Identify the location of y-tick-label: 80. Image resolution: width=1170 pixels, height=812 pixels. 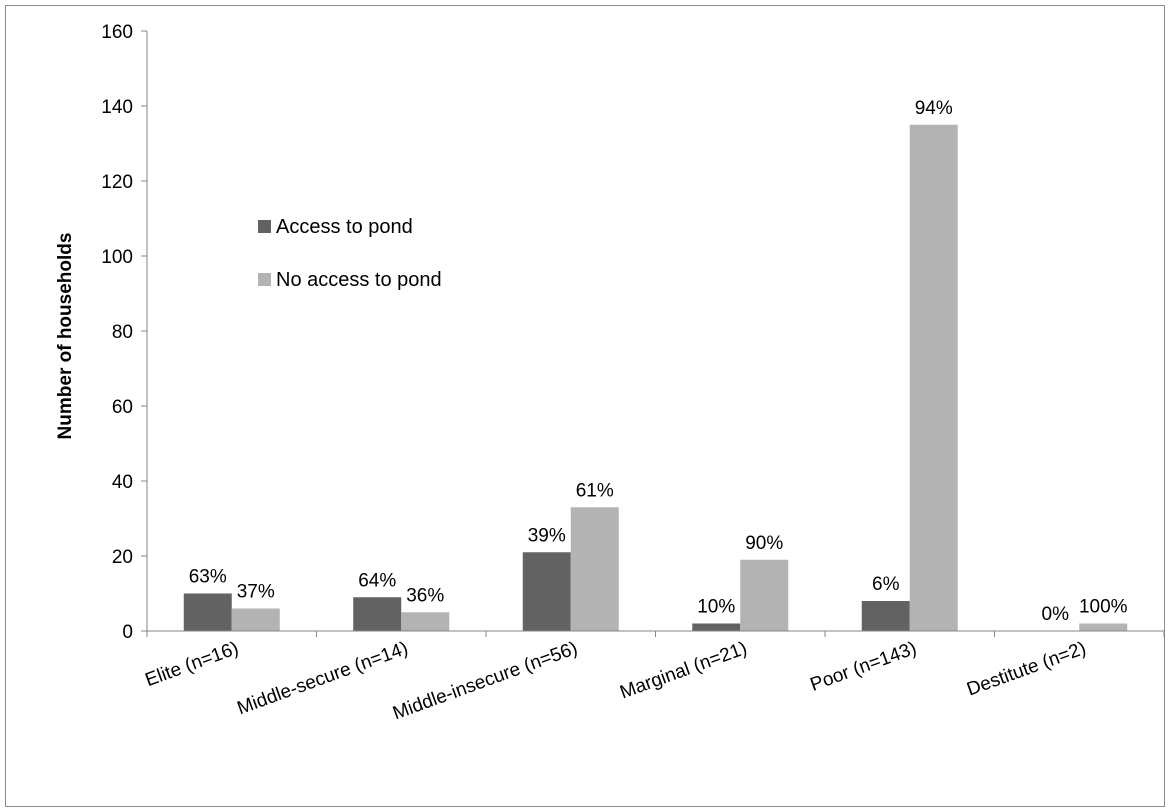
(122, 332).